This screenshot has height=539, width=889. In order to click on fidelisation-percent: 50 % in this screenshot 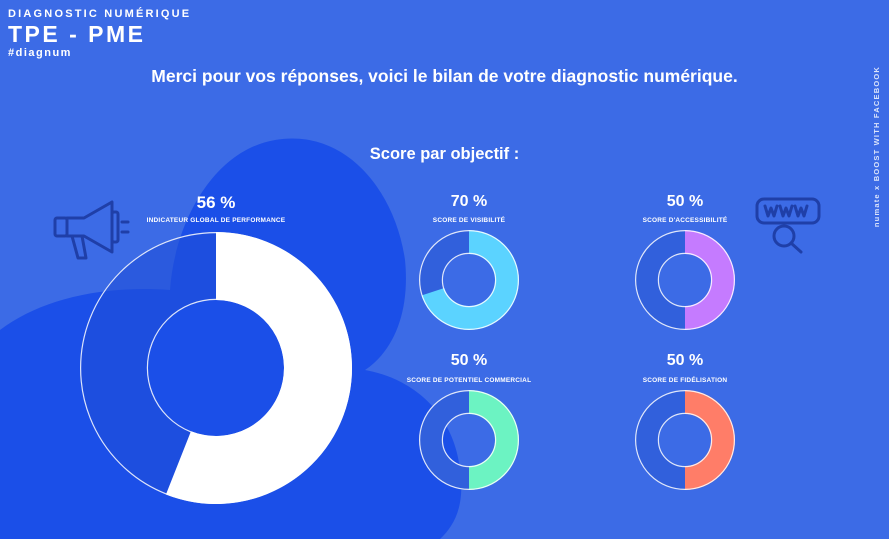, I will do `click(685, 360)`.